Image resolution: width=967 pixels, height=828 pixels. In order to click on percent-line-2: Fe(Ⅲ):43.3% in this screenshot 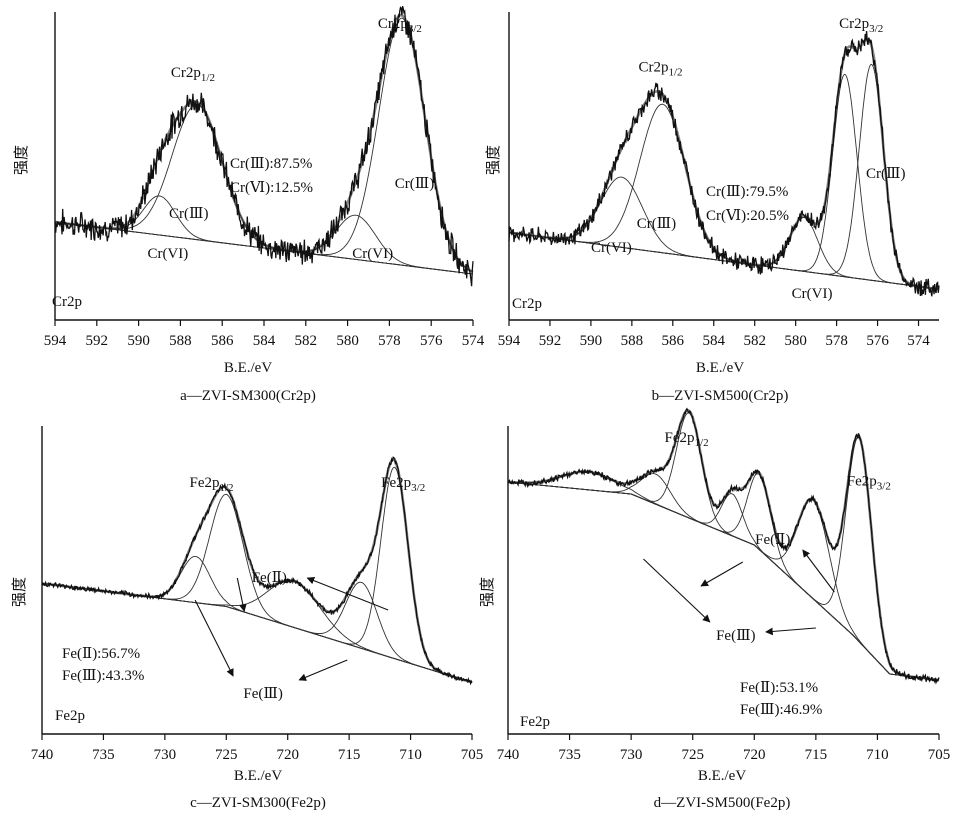, I will do `click(103, 676)`.